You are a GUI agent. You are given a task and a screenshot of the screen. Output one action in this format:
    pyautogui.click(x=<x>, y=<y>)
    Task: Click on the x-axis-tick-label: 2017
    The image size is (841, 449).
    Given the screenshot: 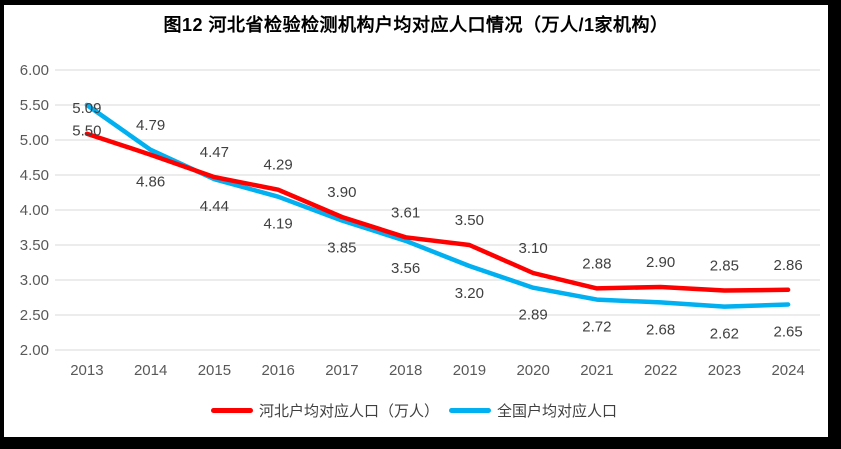 What is the action you would take?
    pyautogui.click(x=341, y=370)
    